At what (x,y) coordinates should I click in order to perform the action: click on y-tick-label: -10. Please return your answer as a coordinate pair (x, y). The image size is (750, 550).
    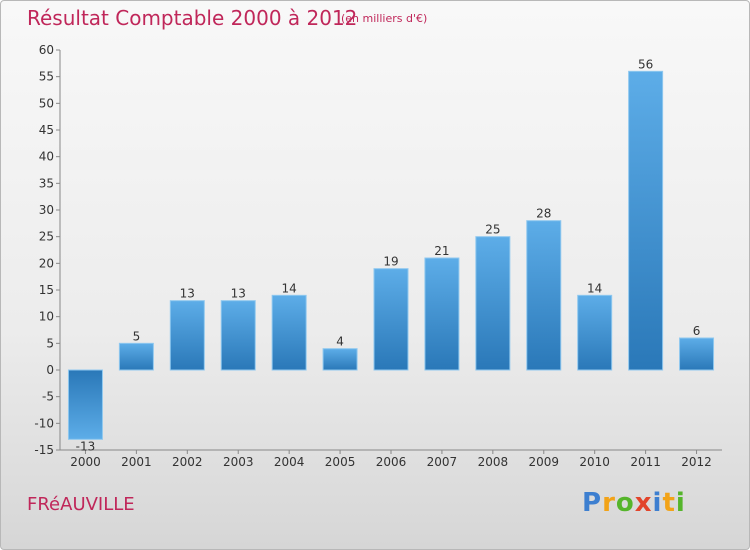
    Looking at the image, I should click on (44, 423).